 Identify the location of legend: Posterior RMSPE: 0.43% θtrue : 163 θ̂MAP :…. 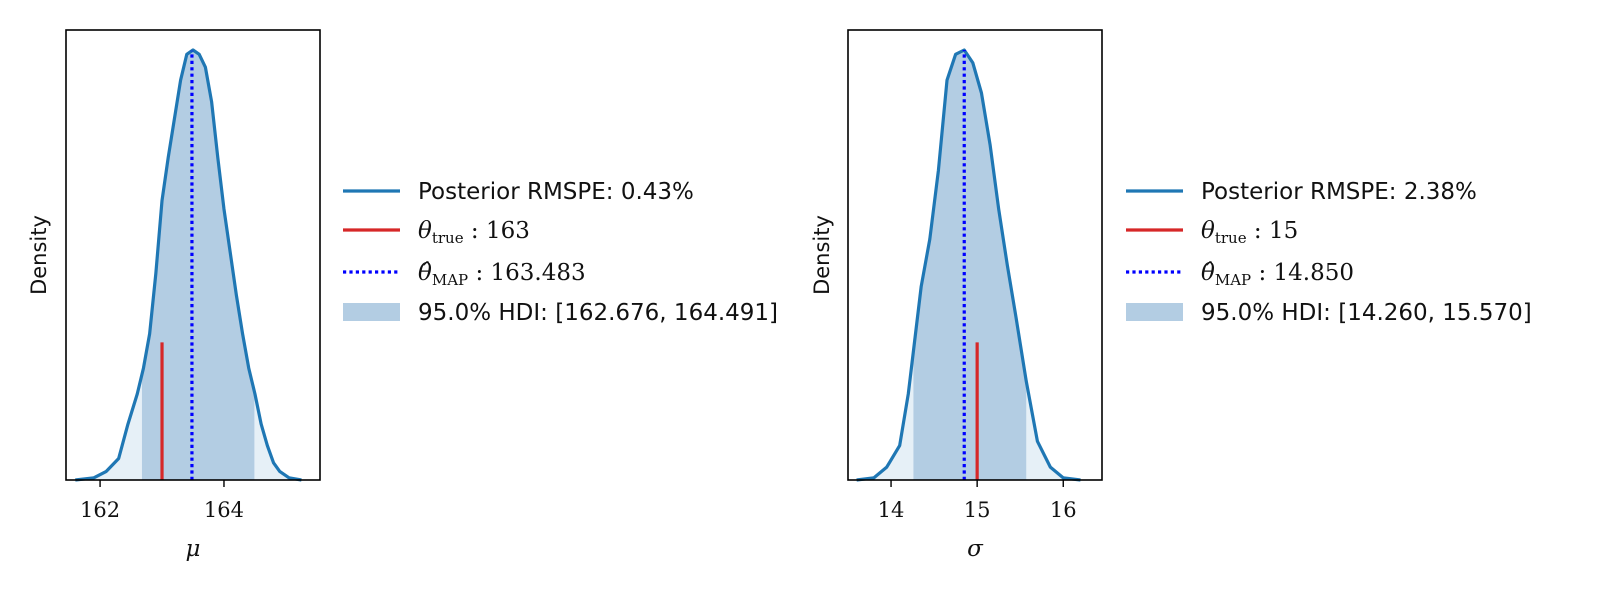
(560, 252).